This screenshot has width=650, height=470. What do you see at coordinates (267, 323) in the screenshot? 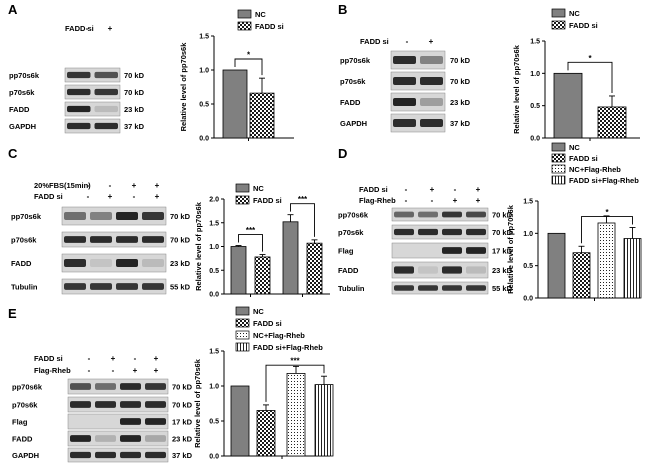
I see `legend-label: FADD si` at bounding box center [267, 323].